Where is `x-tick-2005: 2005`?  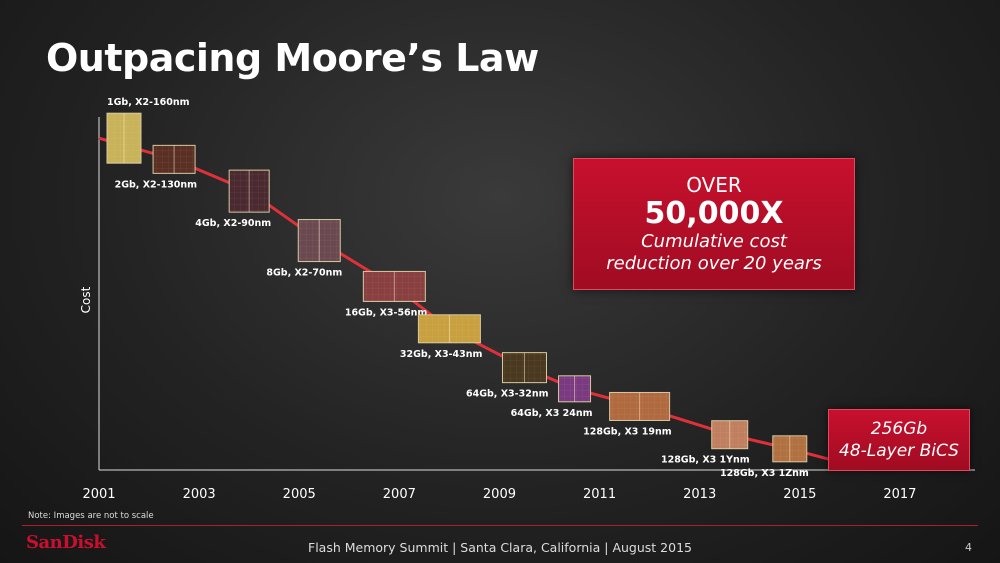
x-tick-2005: 2005 is located at coordinates (299, 494).